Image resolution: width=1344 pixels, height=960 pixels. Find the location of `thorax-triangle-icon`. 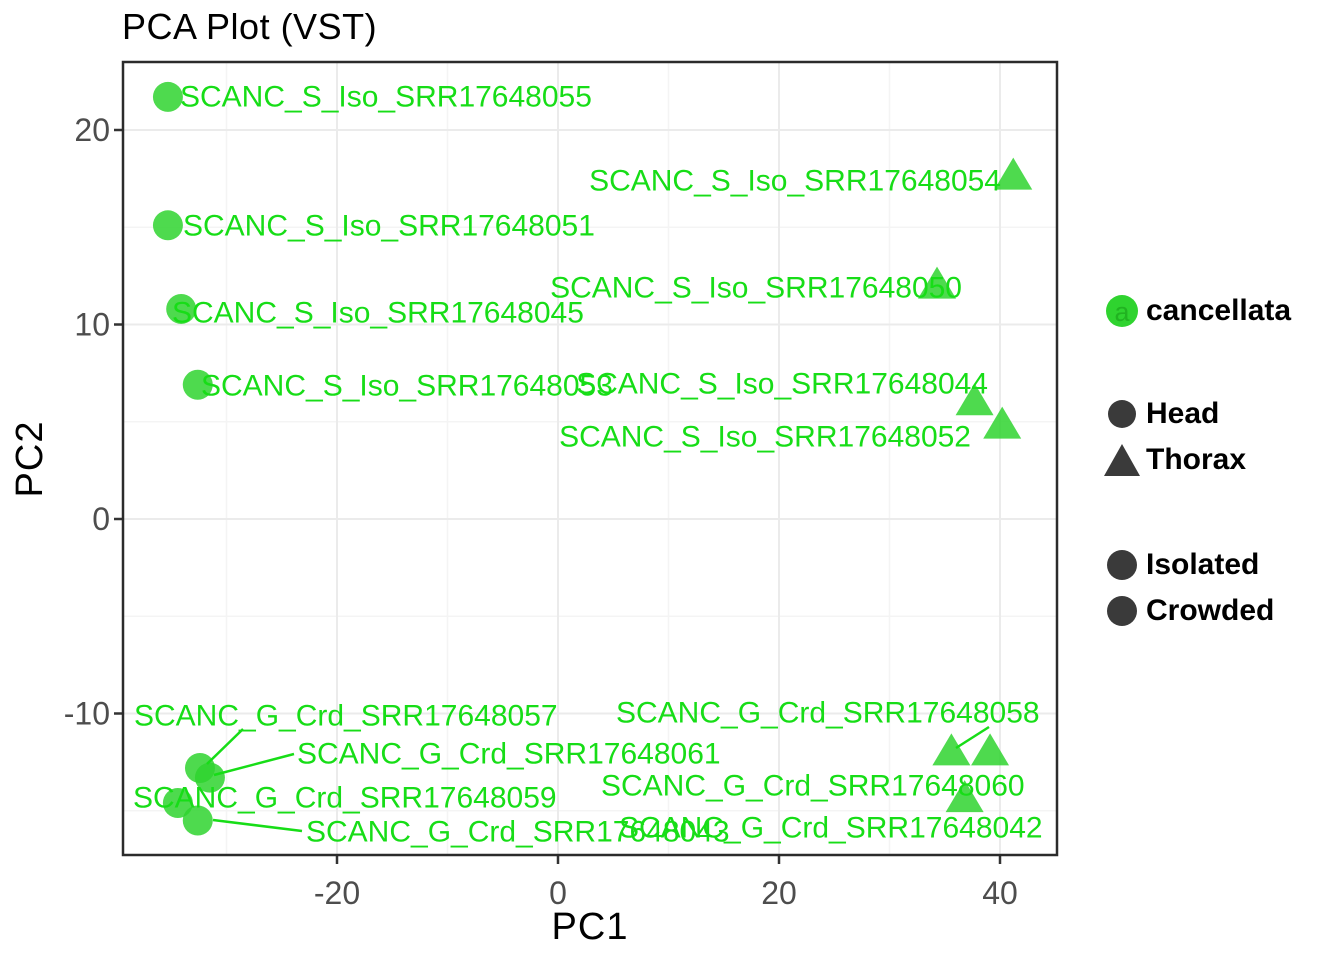

thorax-triangle-icon is located at coordinates (1122, 460).